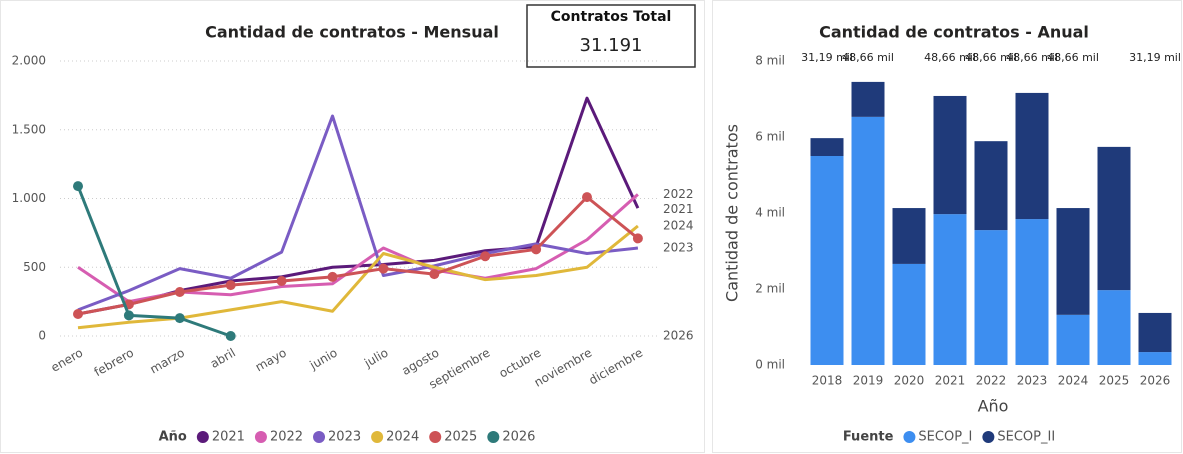  Describe the element at coordinates (770, 365) in the screenshot. I see `y-tick-label: 0 mil` at that location.